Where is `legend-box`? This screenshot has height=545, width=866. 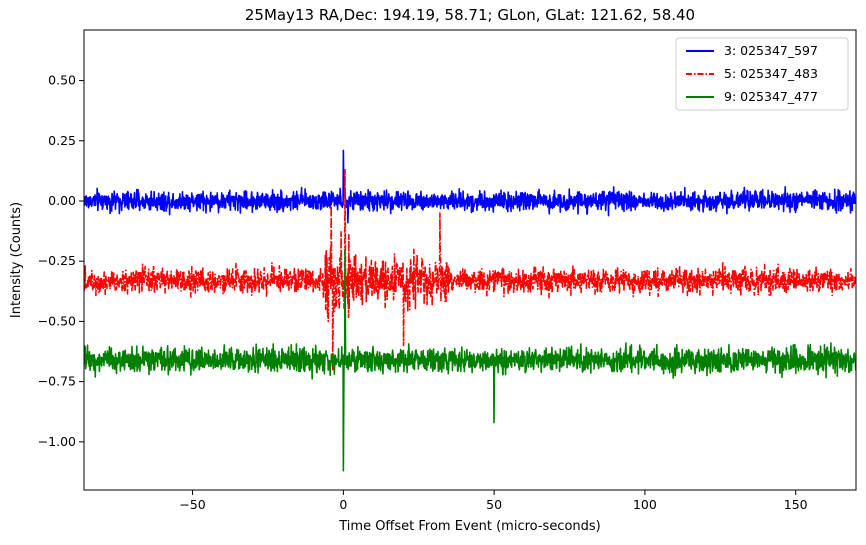 legend-box is located at coordinates (762, 74).